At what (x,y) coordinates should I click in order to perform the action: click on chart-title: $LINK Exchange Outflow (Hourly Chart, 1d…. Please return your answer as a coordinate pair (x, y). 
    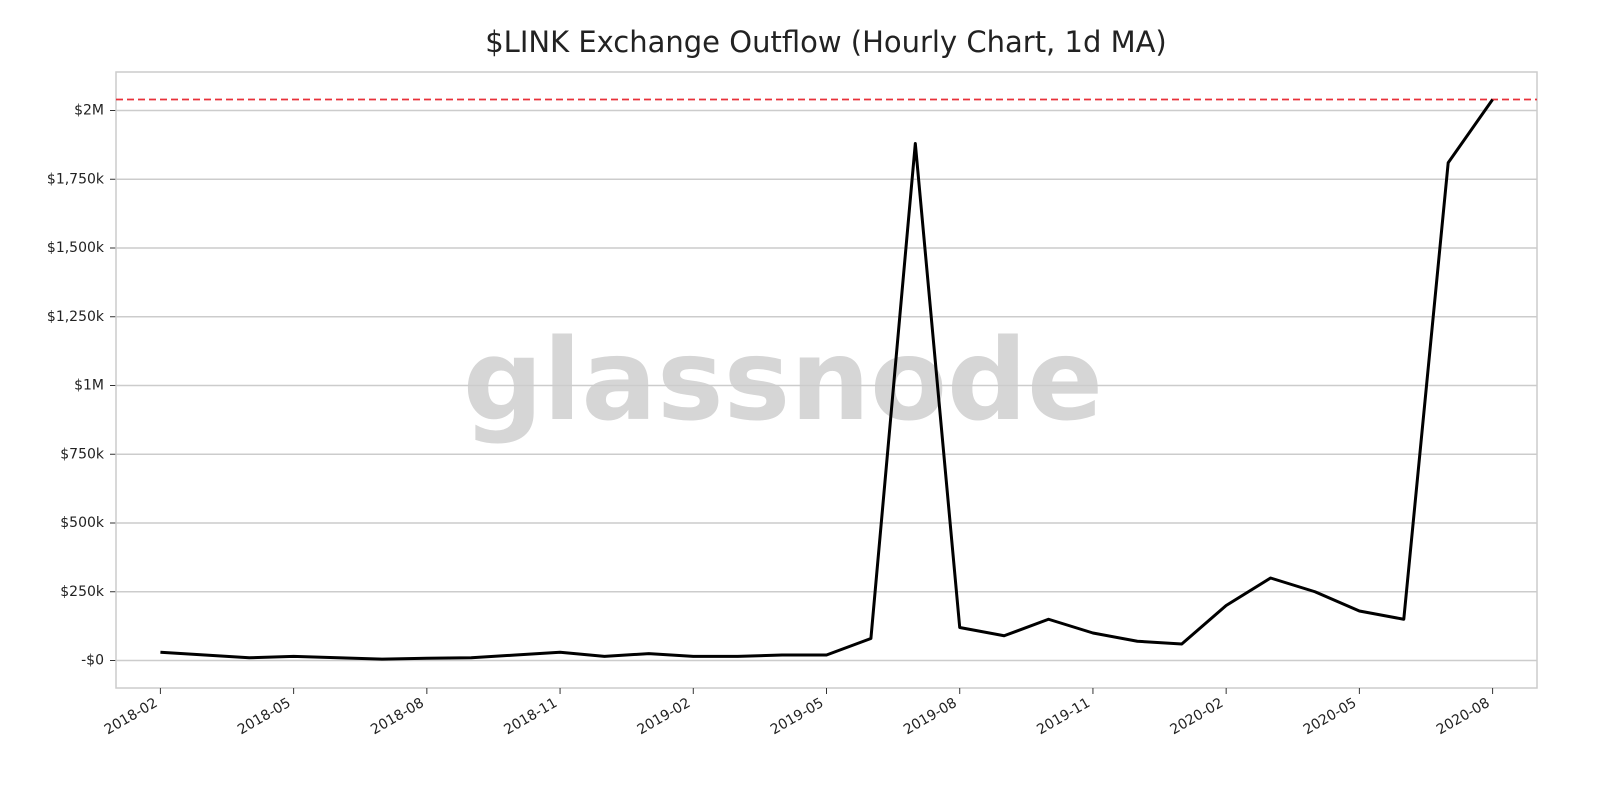
    Looking at the image, I should click on (826, 42).